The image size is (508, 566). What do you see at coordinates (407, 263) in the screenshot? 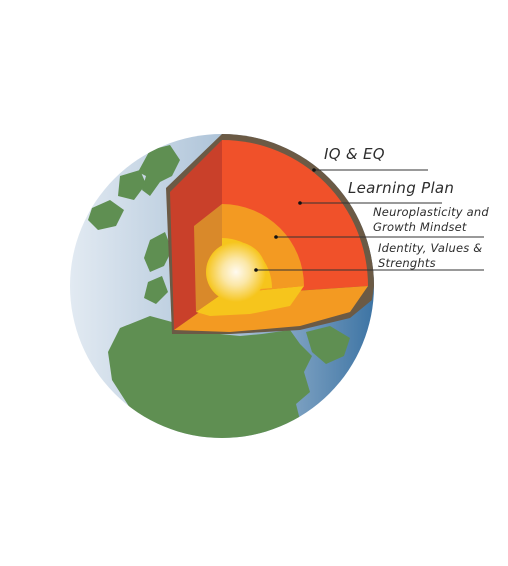
I see `label-identity-line2: Strenghts` at bounding box center [407, 263].